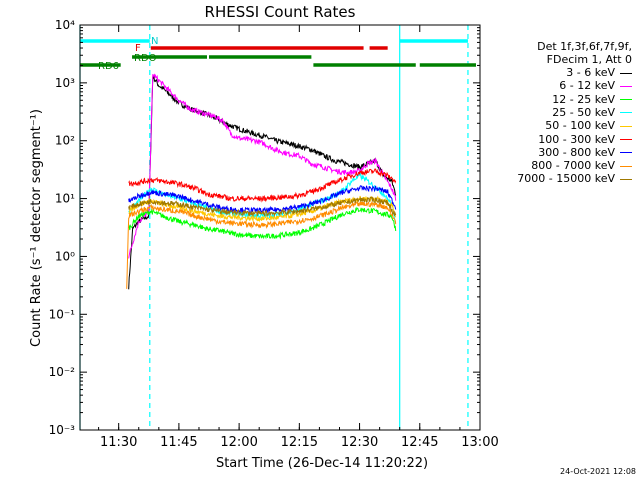 This screenshot has width=640, height=480. I want to click on legend-entry-label: 6 - 12 keV, so click(587, 86).